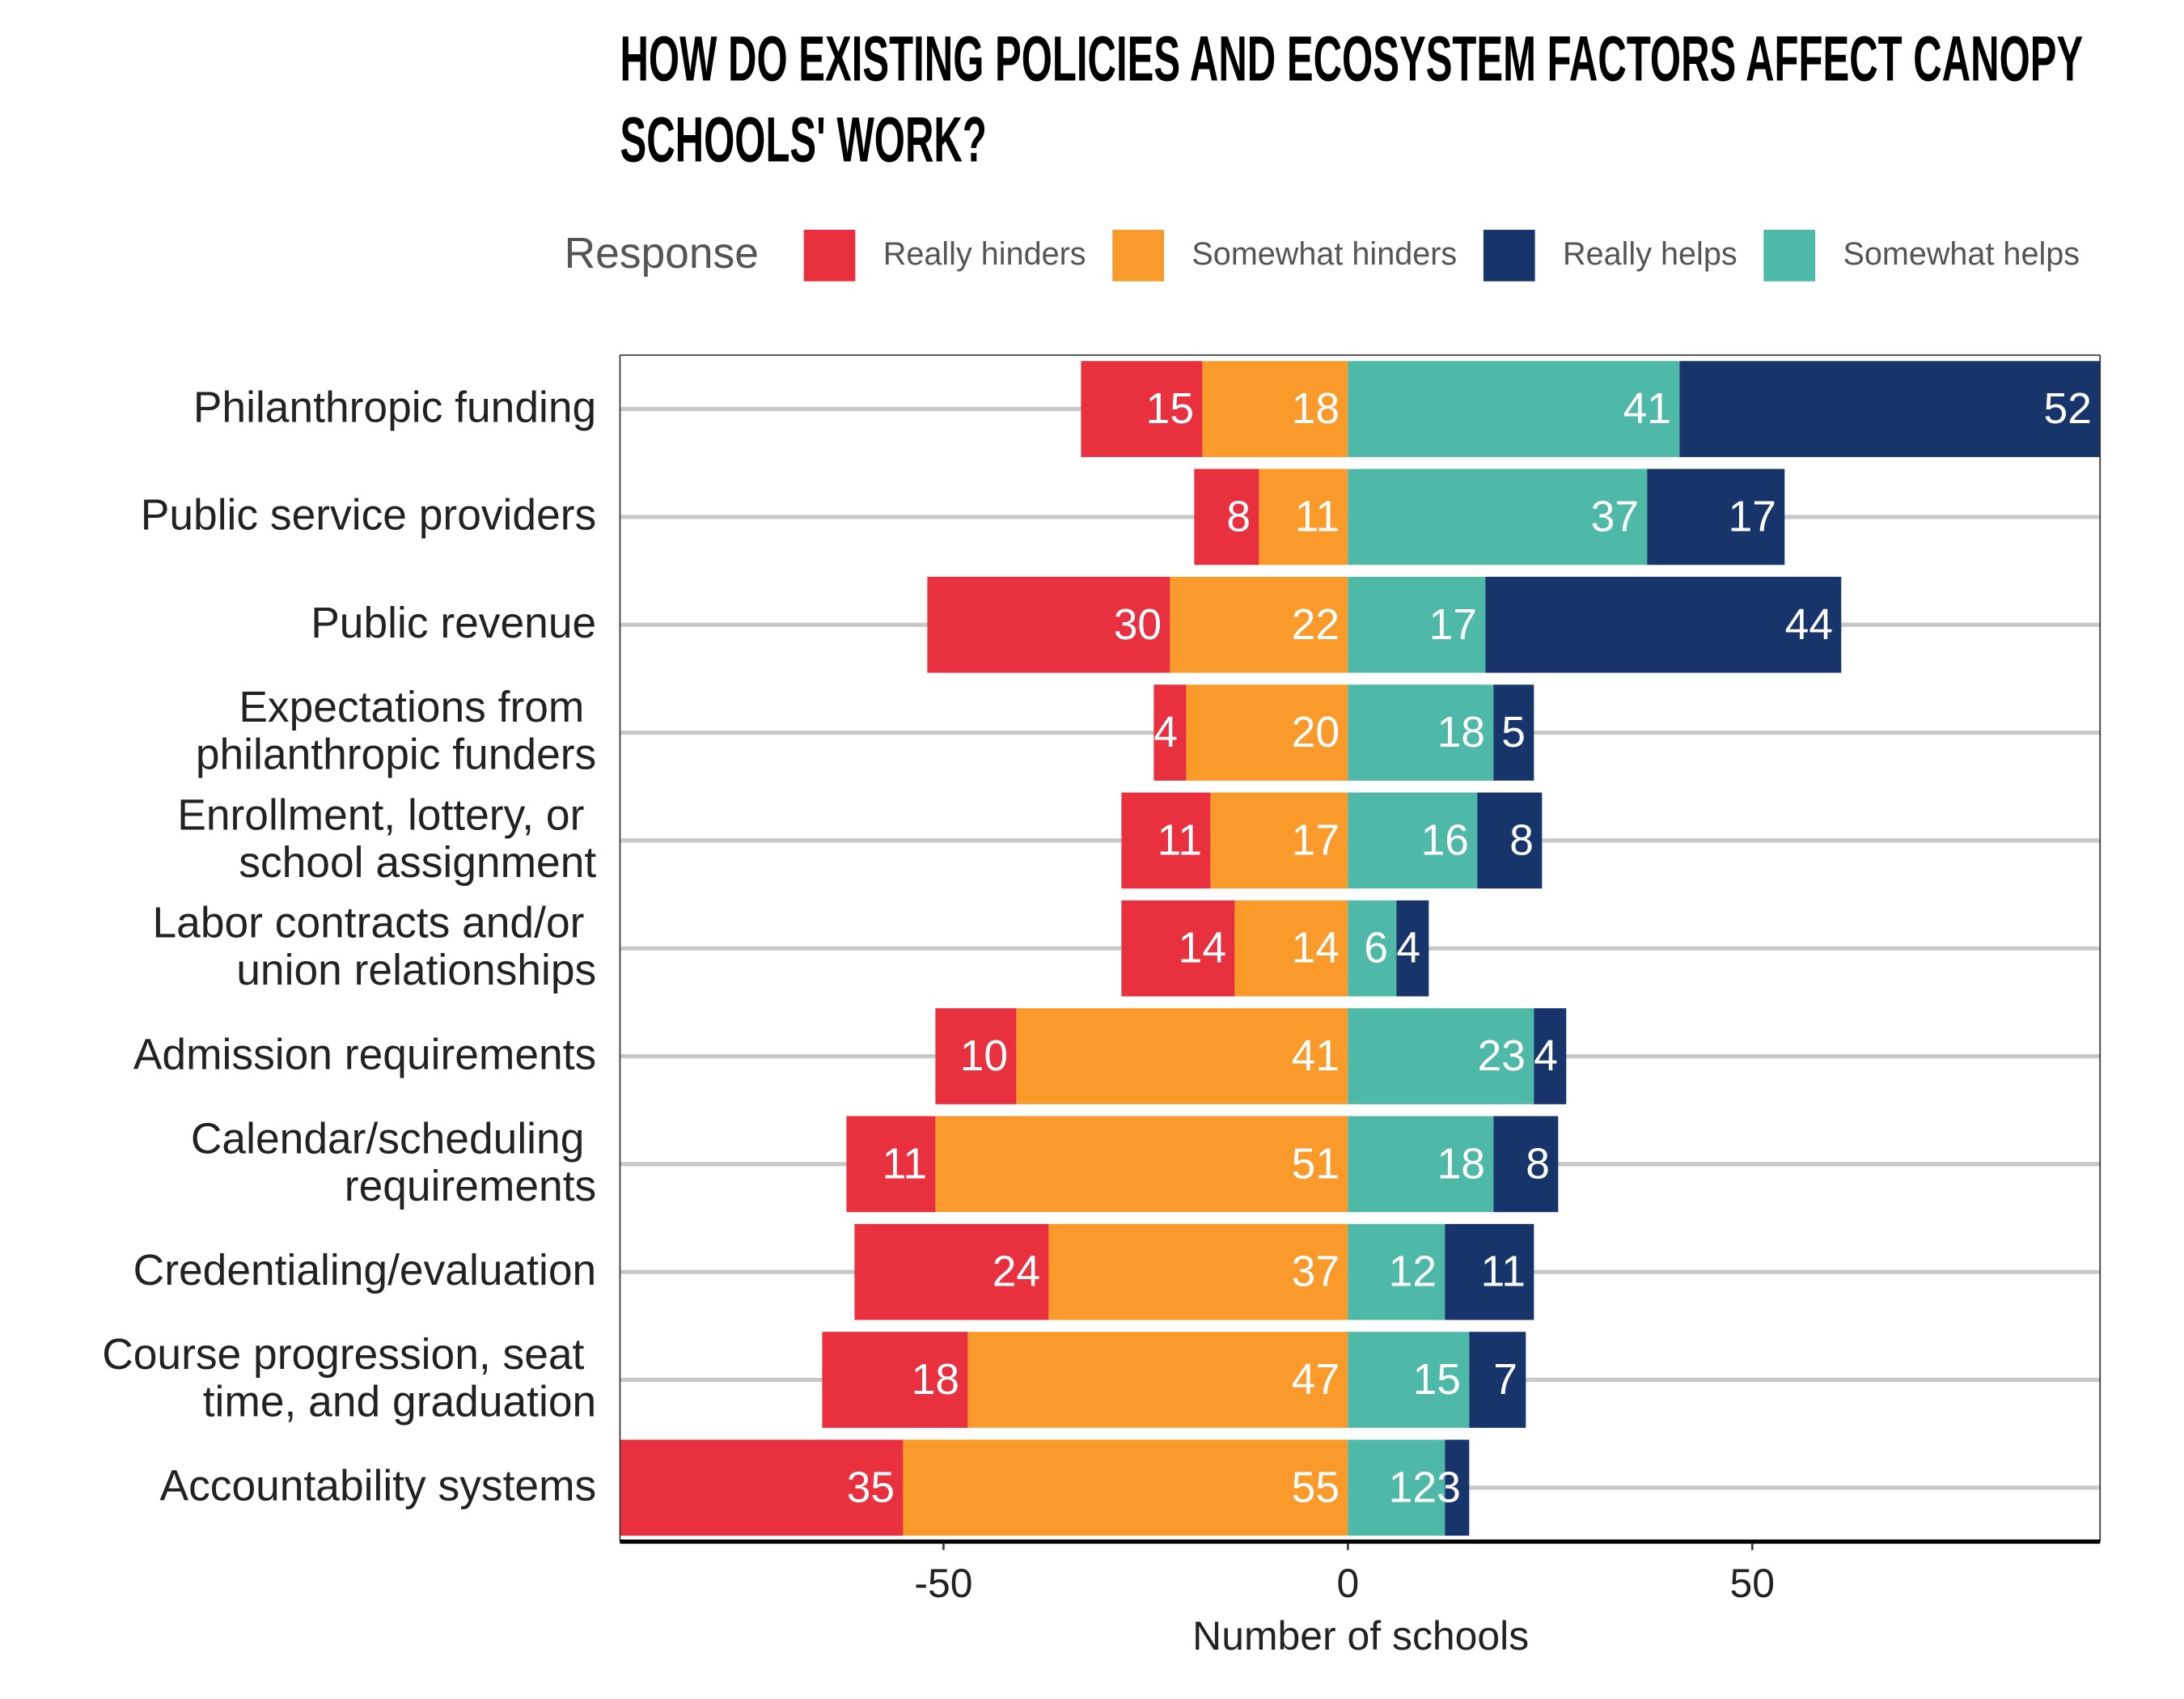 The image size is (2184, 1699). I want to click on legend-label: Really helps, so click(1650, 254).